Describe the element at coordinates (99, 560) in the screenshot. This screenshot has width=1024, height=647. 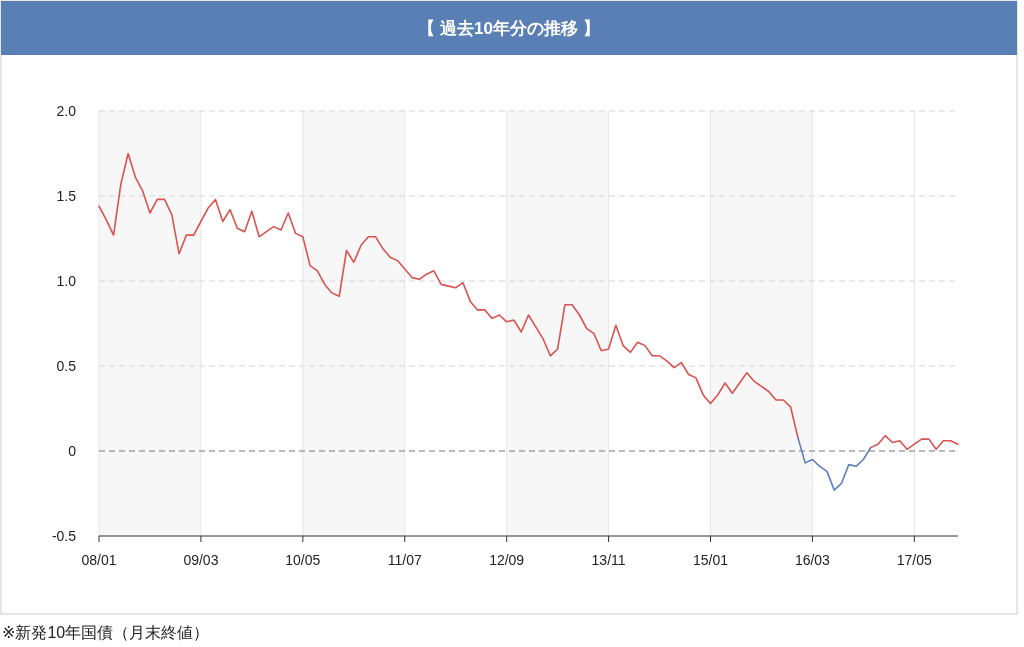
I see `x-tick-label: 08/01` at that location.